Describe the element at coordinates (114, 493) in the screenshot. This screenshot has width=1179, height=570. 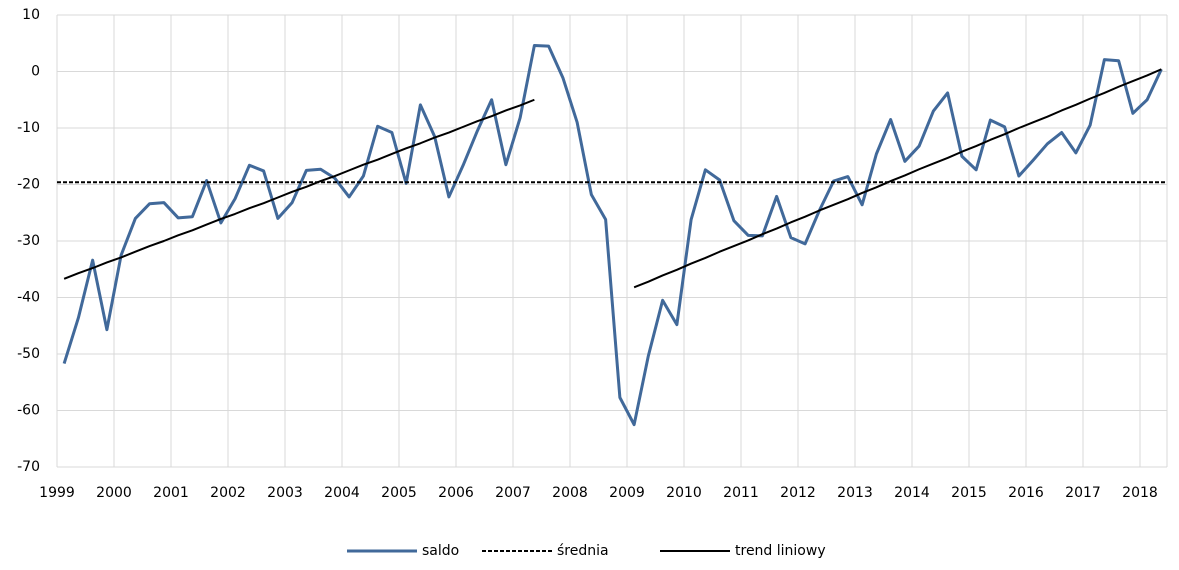
I see `x-tick-label: 2000` at that location.